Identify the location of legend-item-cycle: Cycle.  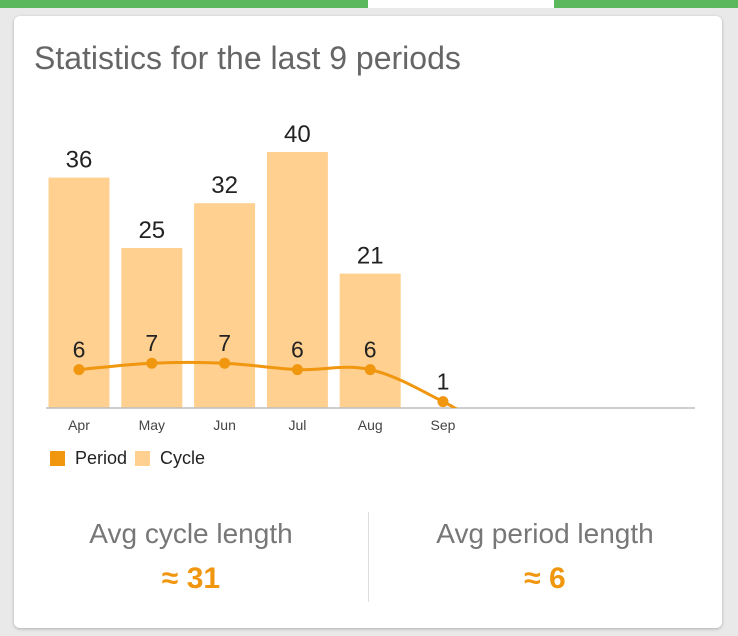
(170, 458).